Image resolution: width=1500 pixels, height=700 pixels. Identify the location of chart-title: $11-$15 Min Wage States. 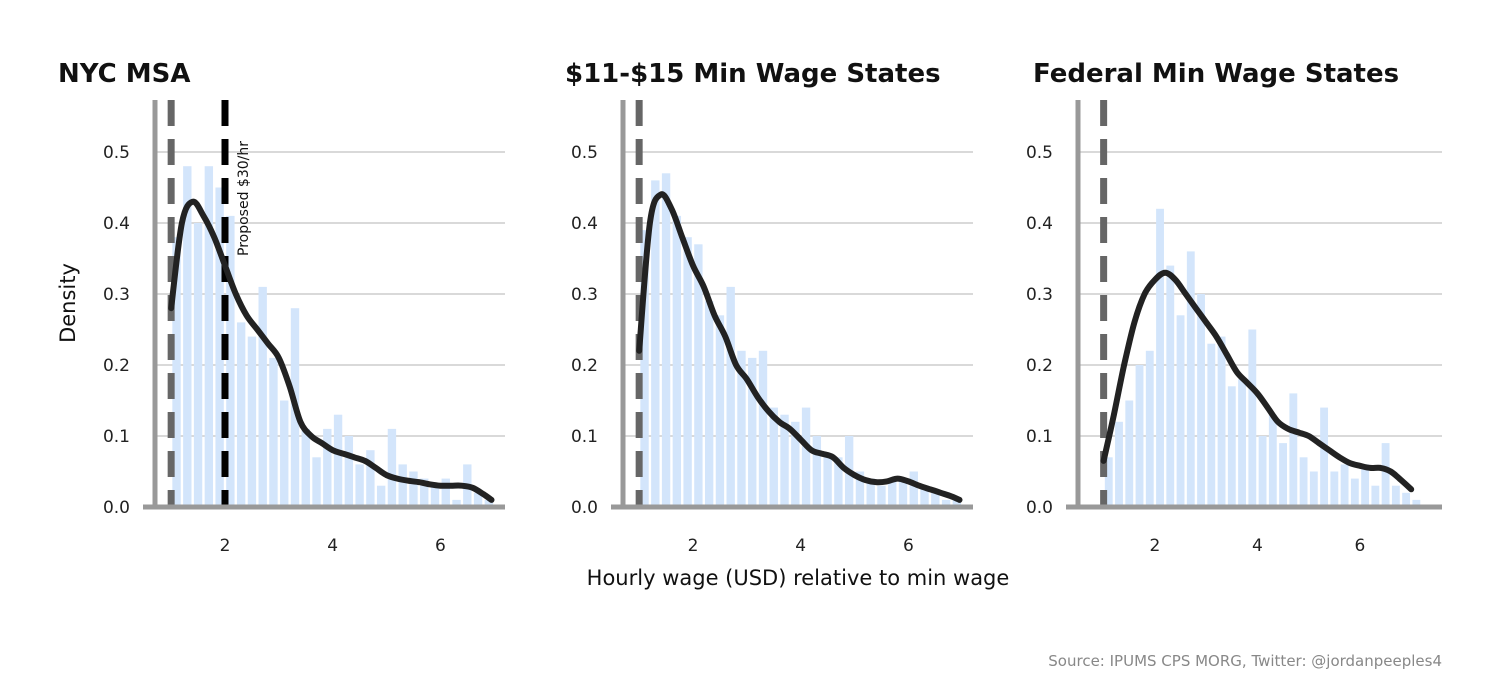
(753, 74).